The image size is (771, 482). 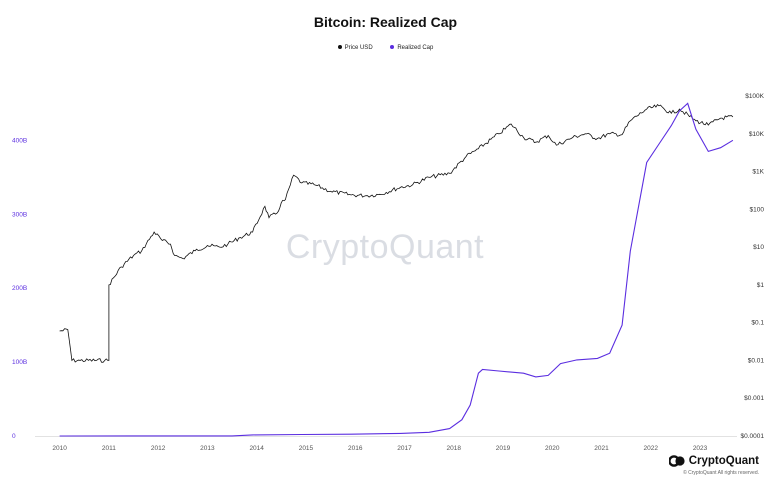 I want to click on left-tick-label: 200B, so click(x=19, y=288).